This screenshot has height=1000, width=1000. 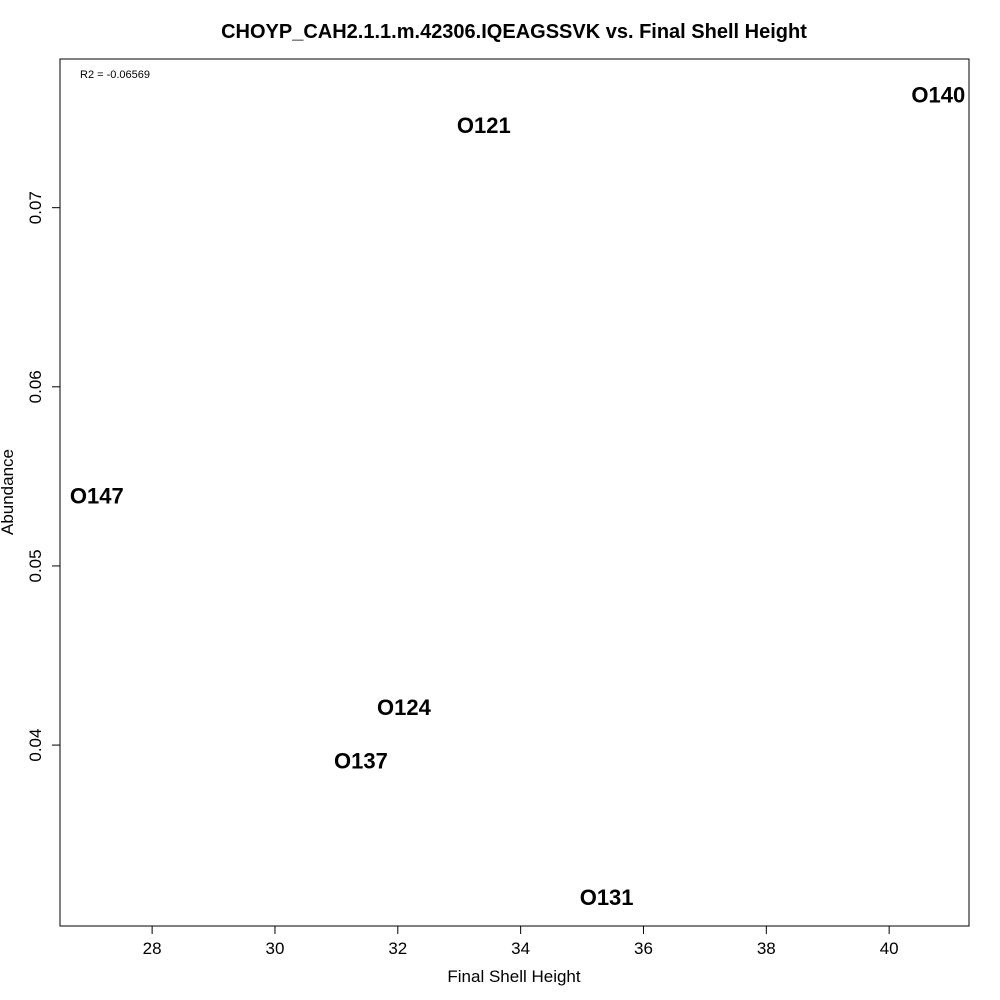 I want to click on x-tick-label: 28, so click(x=152, y=948).